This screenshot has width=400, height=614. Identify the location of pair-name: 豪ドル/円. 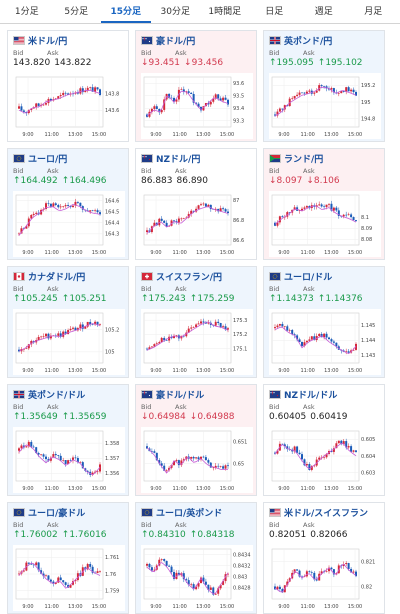
(176, 42).